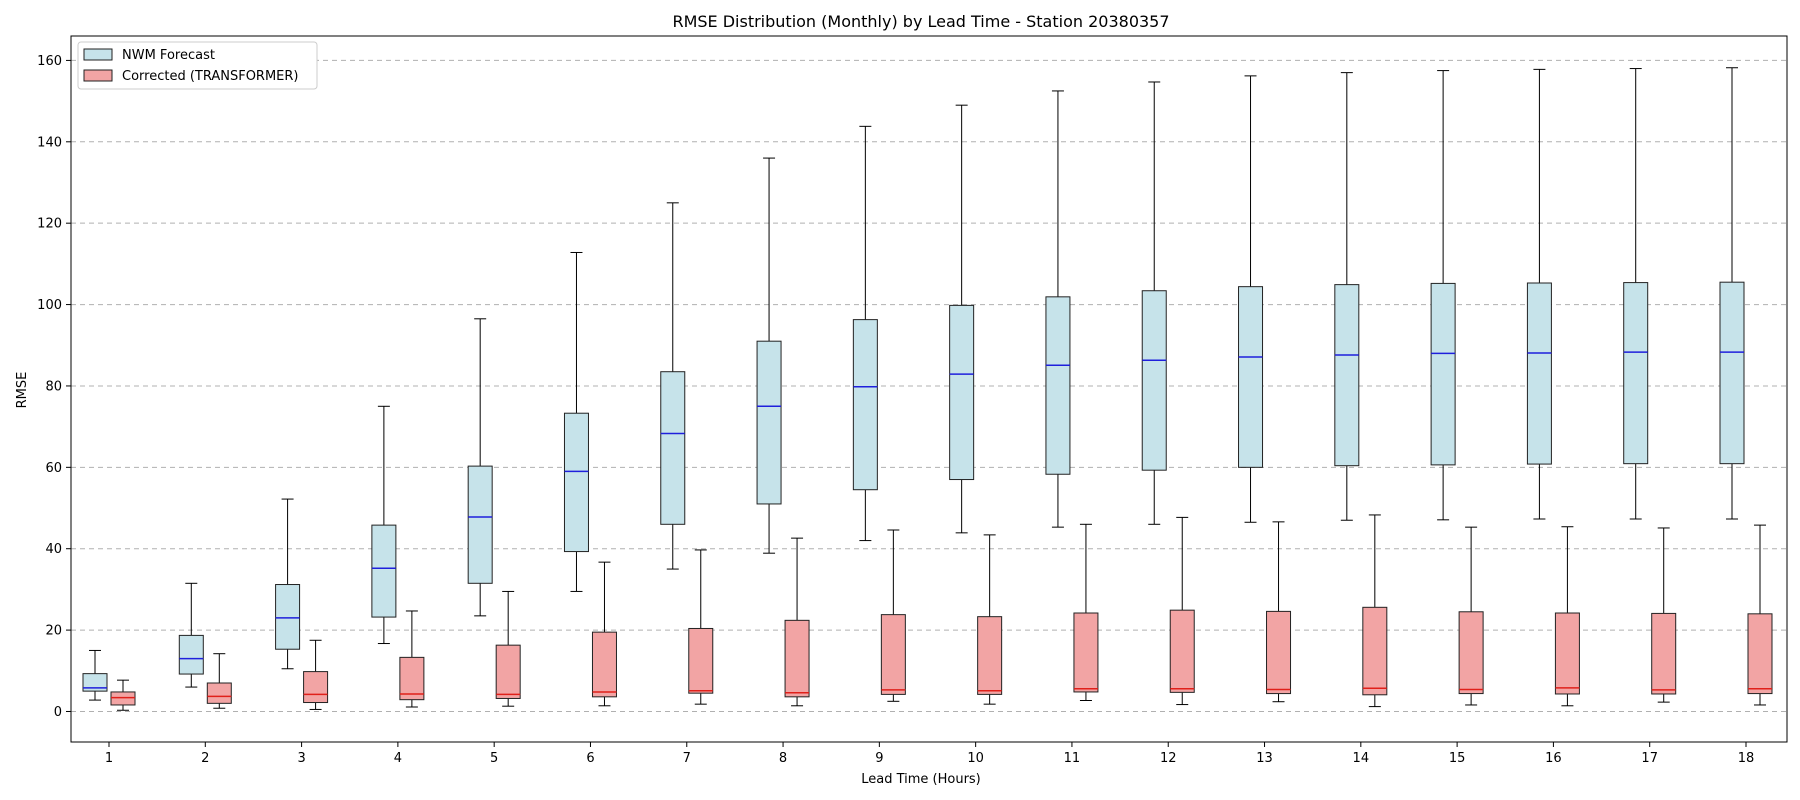  Describe the element at coordinates (1457, 758) in the screenshot. I see `x-tick-label: 15` at that location.